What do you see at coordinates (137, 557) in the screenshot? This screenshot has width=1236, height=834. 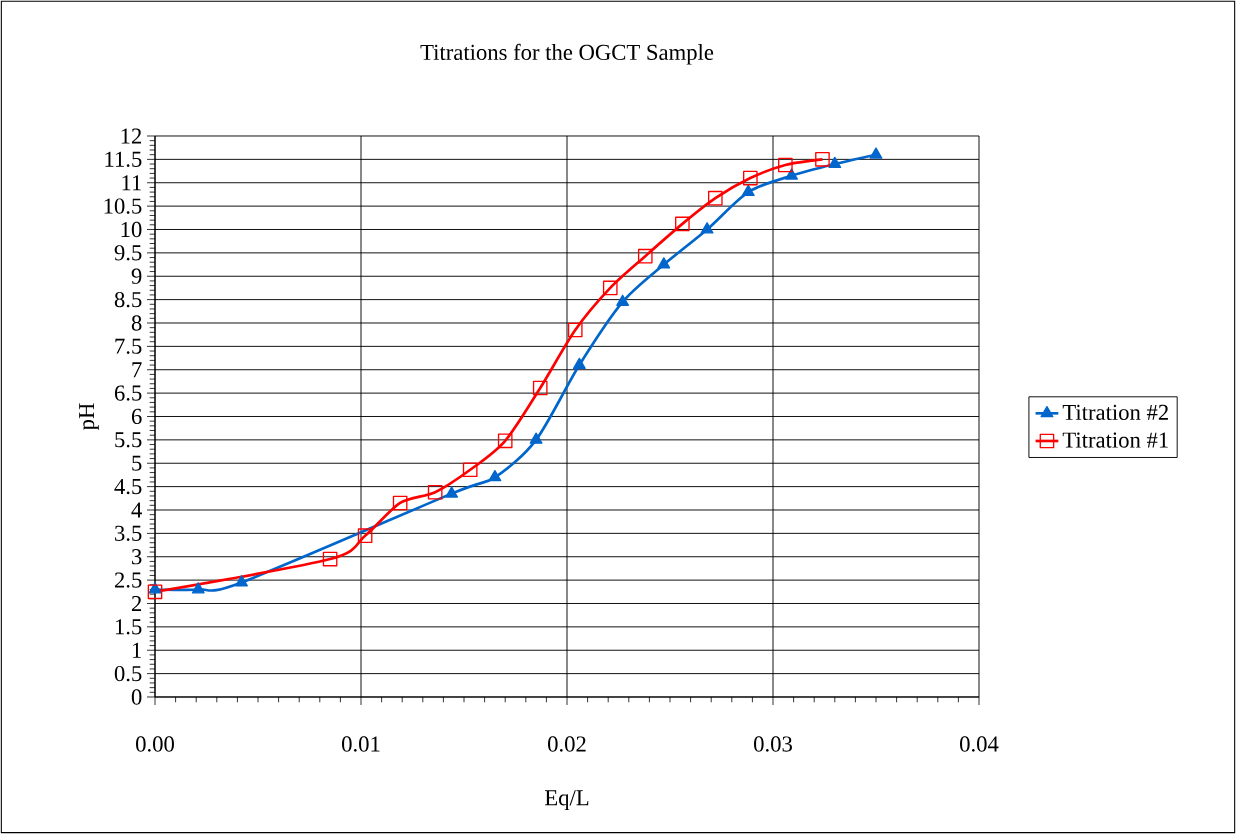 I see `y-tick-label: 3` at bounding box center [137, 557].